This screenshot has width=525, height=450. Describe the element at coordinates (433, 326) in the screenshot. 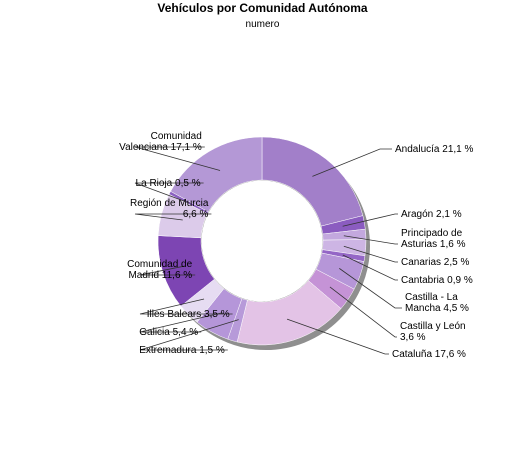

I see `slice-label-line: Castilla y León` at that location.